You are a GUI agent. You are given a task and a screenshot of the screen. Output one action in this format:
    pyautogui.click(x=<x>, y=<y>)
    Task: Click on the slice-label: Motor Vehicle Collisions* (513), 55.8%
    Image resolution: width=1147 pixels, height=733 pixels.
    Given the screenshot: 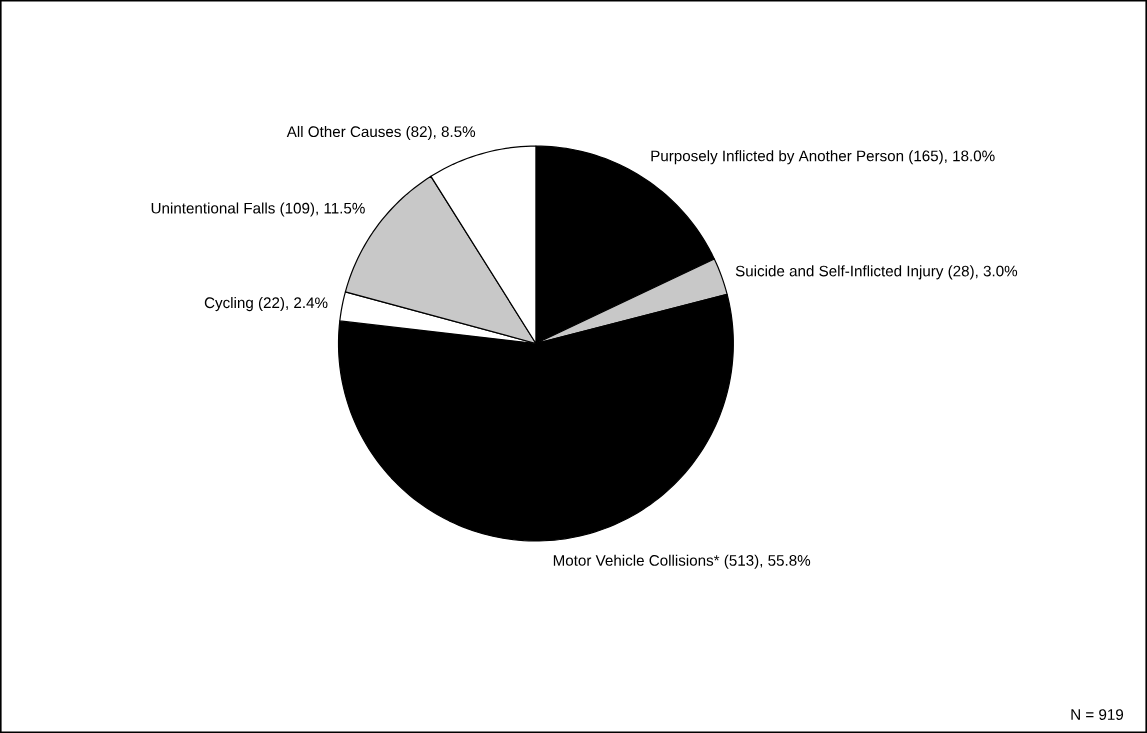 What is the action you would take?
    pyautogui.click(x=682, y=561)
    